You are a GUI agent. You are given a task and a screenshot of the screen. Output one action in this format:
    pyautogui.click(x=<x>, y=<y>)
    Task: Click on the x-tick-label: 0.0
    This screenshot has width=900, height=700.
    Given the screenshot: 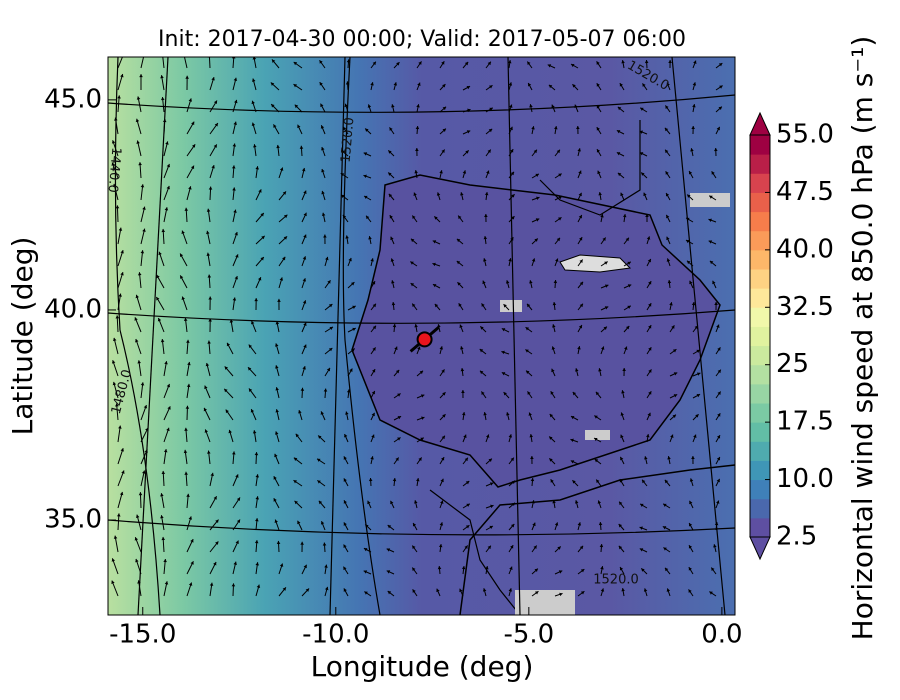 What is the action you would take?
    pyautogui.click(x=721, y=635)
    